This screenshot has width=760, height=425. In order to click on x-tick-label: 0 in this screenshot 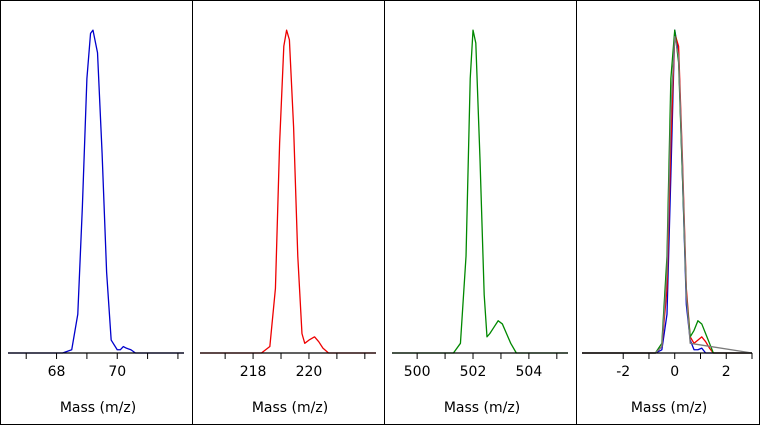, I will do `click(674, 372)`.